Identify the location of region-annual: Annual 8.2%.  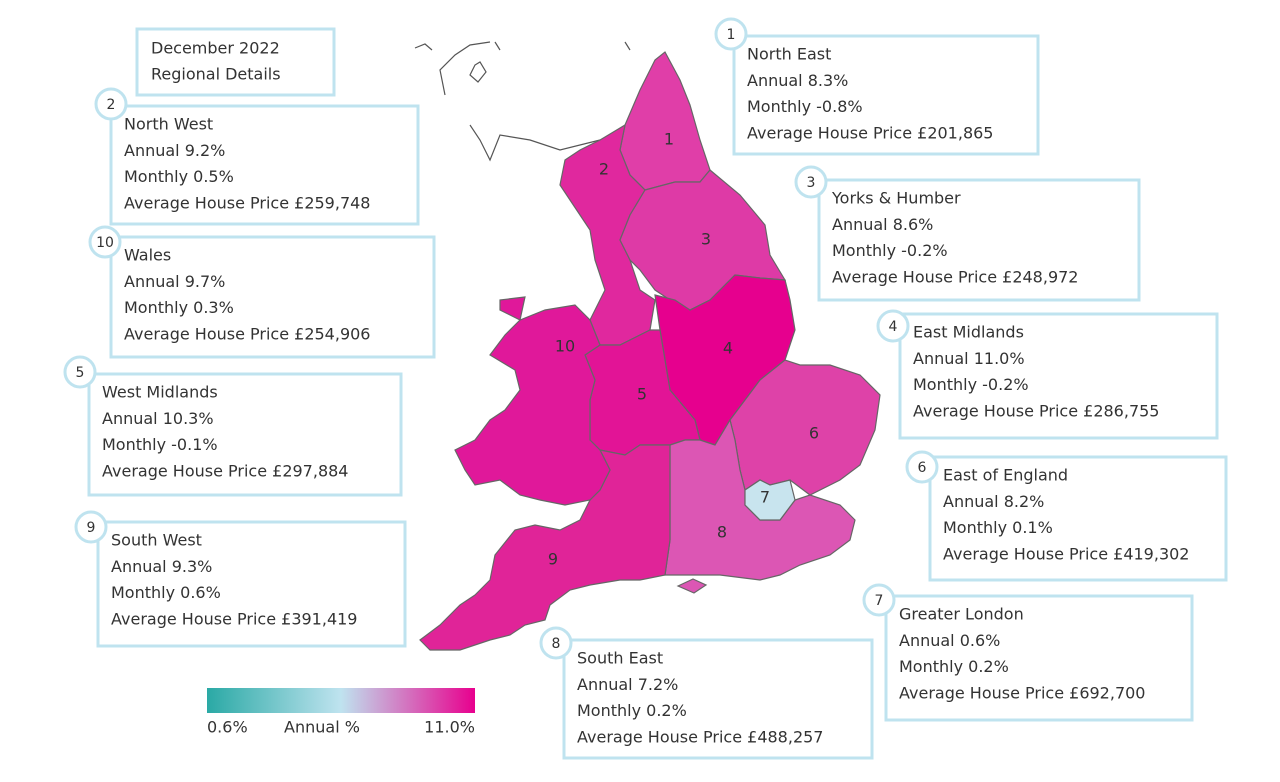
(993, 501).